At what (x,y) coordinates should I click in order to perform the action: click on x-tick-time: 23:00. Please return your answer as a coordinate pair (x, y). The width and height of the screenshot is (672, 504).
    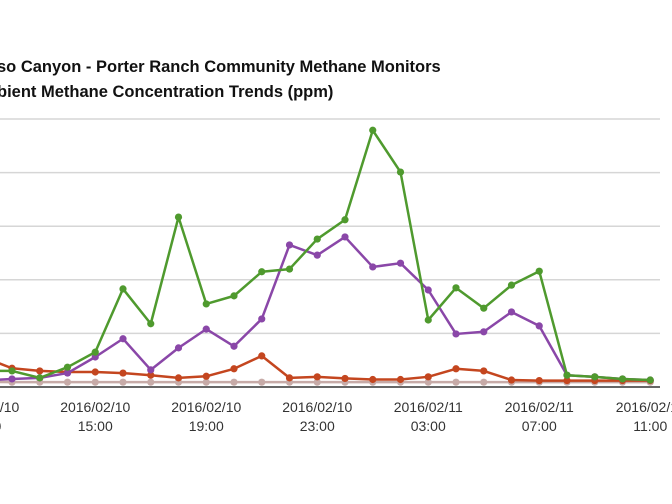
    Looking at the image, I should click on (317, 426).